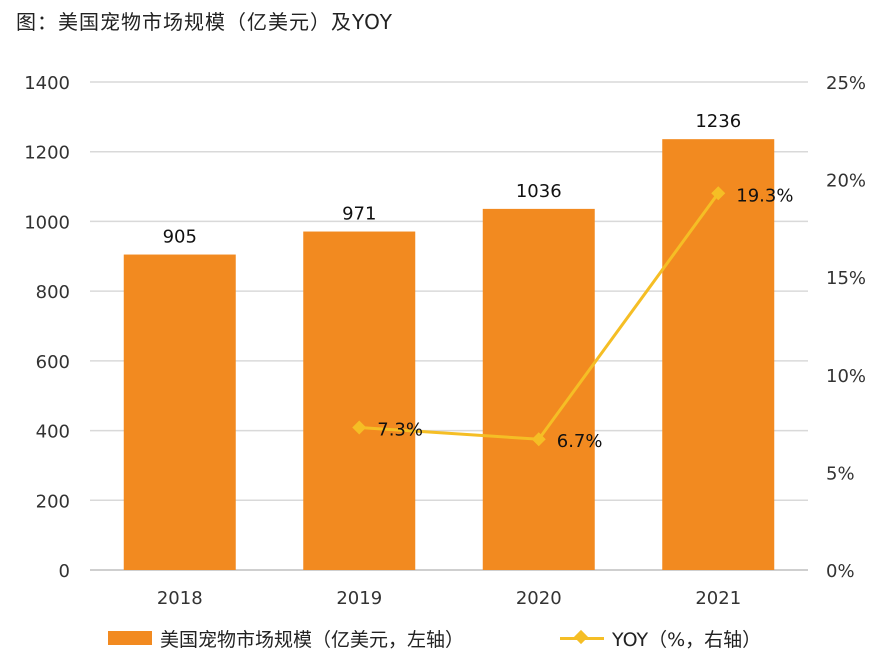 The width and height of the screenshot is (884, 659). I want to click on y-right-tick-label: 25%, so click(846, 83).